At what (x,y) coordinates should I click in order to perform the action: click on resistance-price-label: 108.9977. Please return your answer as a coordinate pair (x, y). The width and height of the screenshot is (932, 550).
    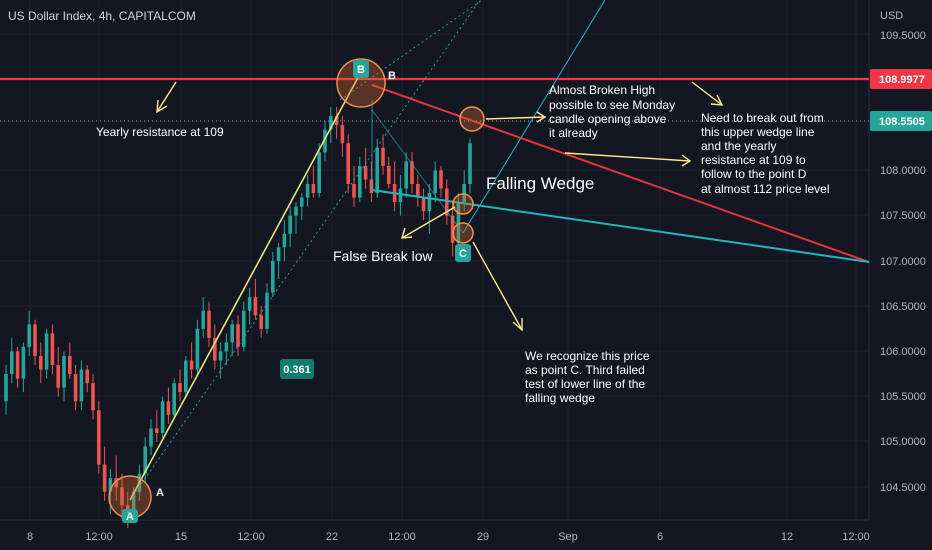
    Looking at the image, I should click on (901, 79).